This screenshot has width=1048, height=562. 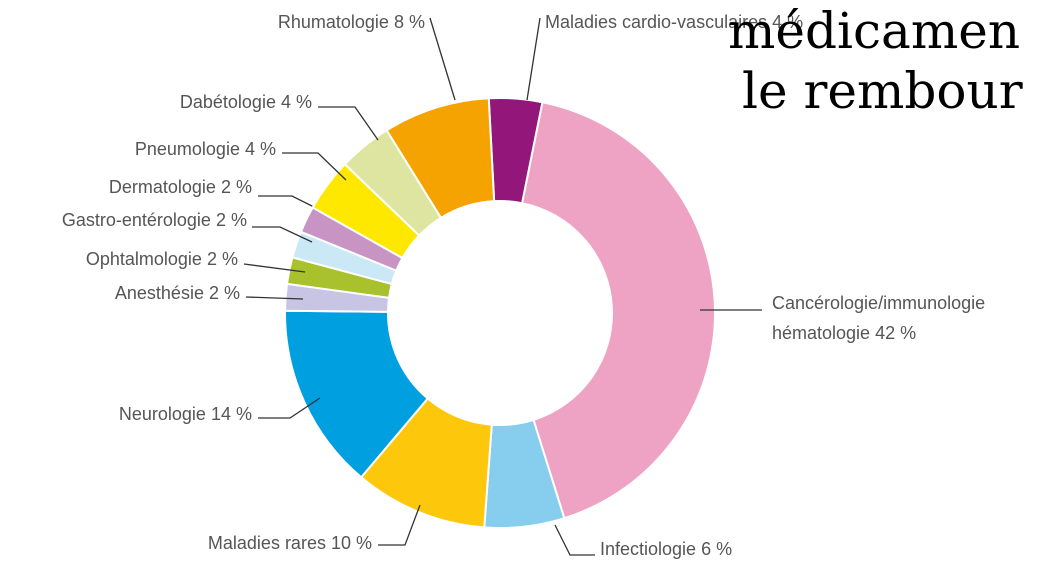 I want to click on slice-label: Neurologie 14 %, so click(x=185, y=414).